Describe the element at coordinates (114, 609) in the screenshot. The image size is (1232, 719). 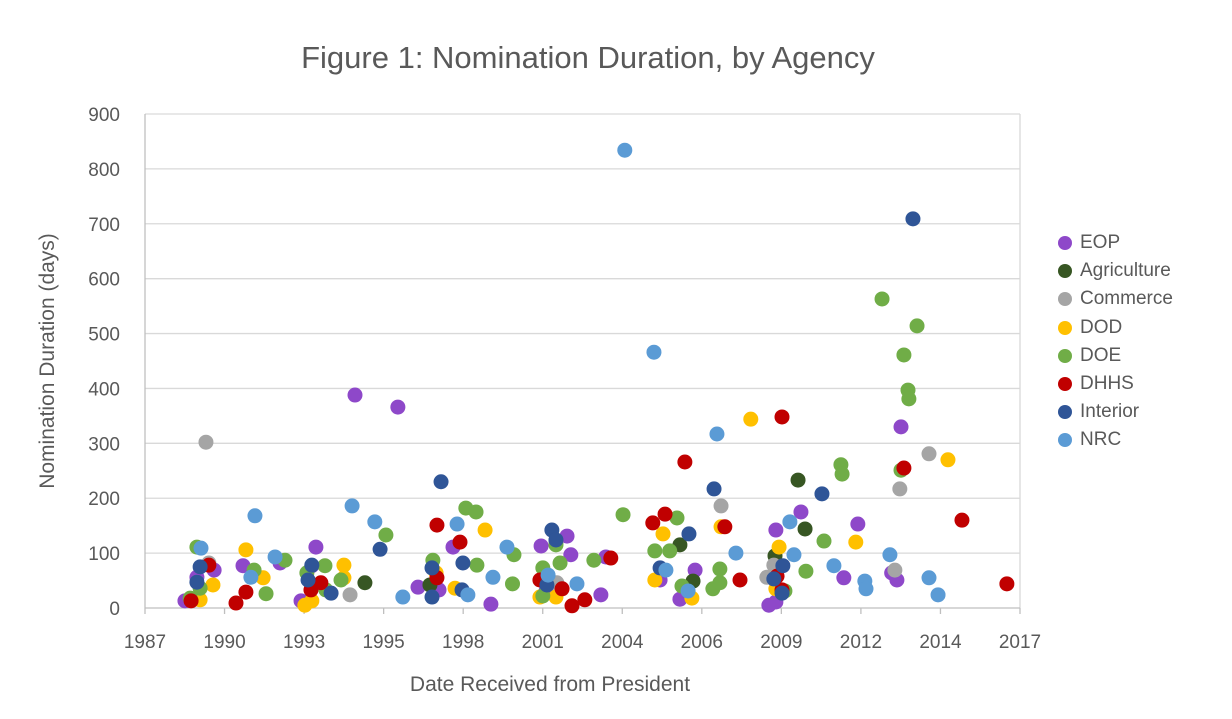
I see `y-tick-label: 0` at that location.